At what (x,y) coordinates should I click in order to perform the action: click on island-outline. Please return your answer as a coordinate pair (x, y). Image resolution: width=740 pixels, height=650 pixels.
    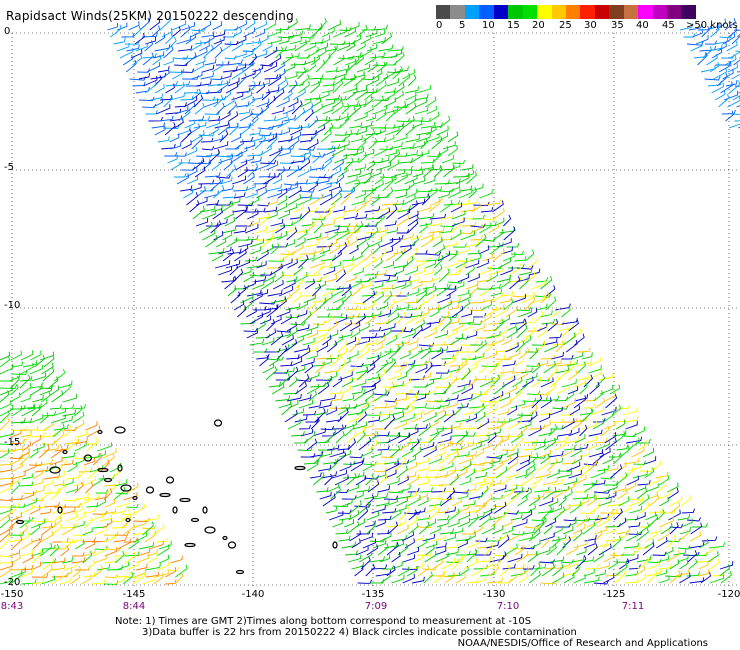
    Looking at the image, I should click on (100, 432).